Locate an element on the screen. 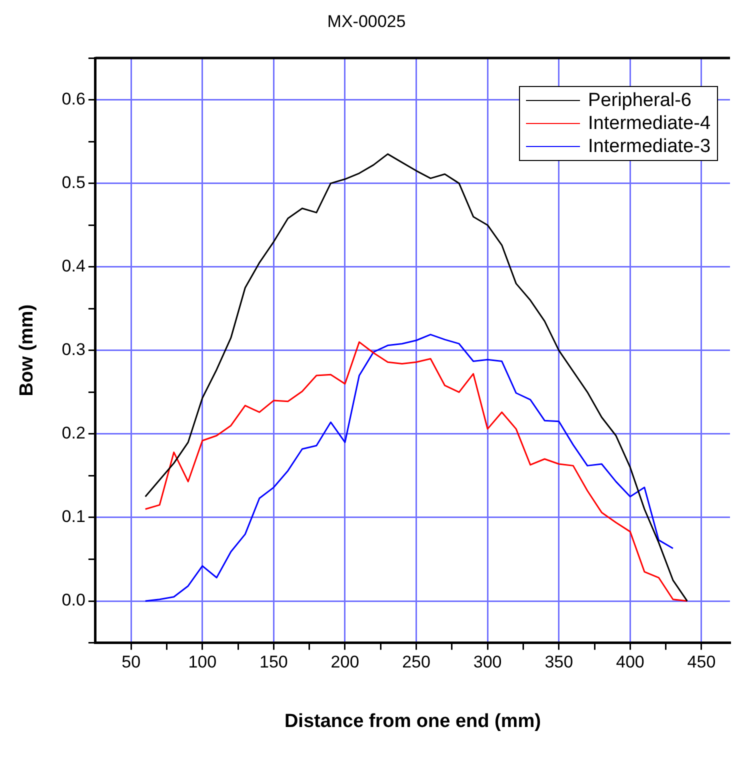 The width and height of the screenshot is (733, 757). y-tick-label: 0.1 is located at coordinates (74, 516).